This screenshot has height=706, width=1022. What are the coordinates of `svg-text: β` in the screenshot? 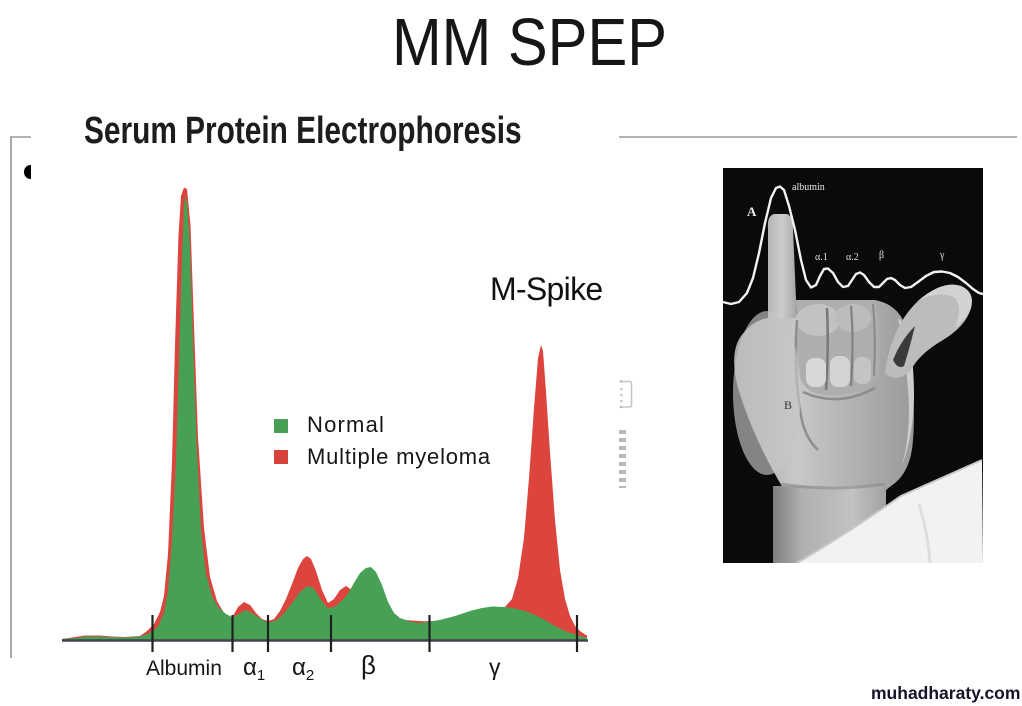 It's located at (881, 255).